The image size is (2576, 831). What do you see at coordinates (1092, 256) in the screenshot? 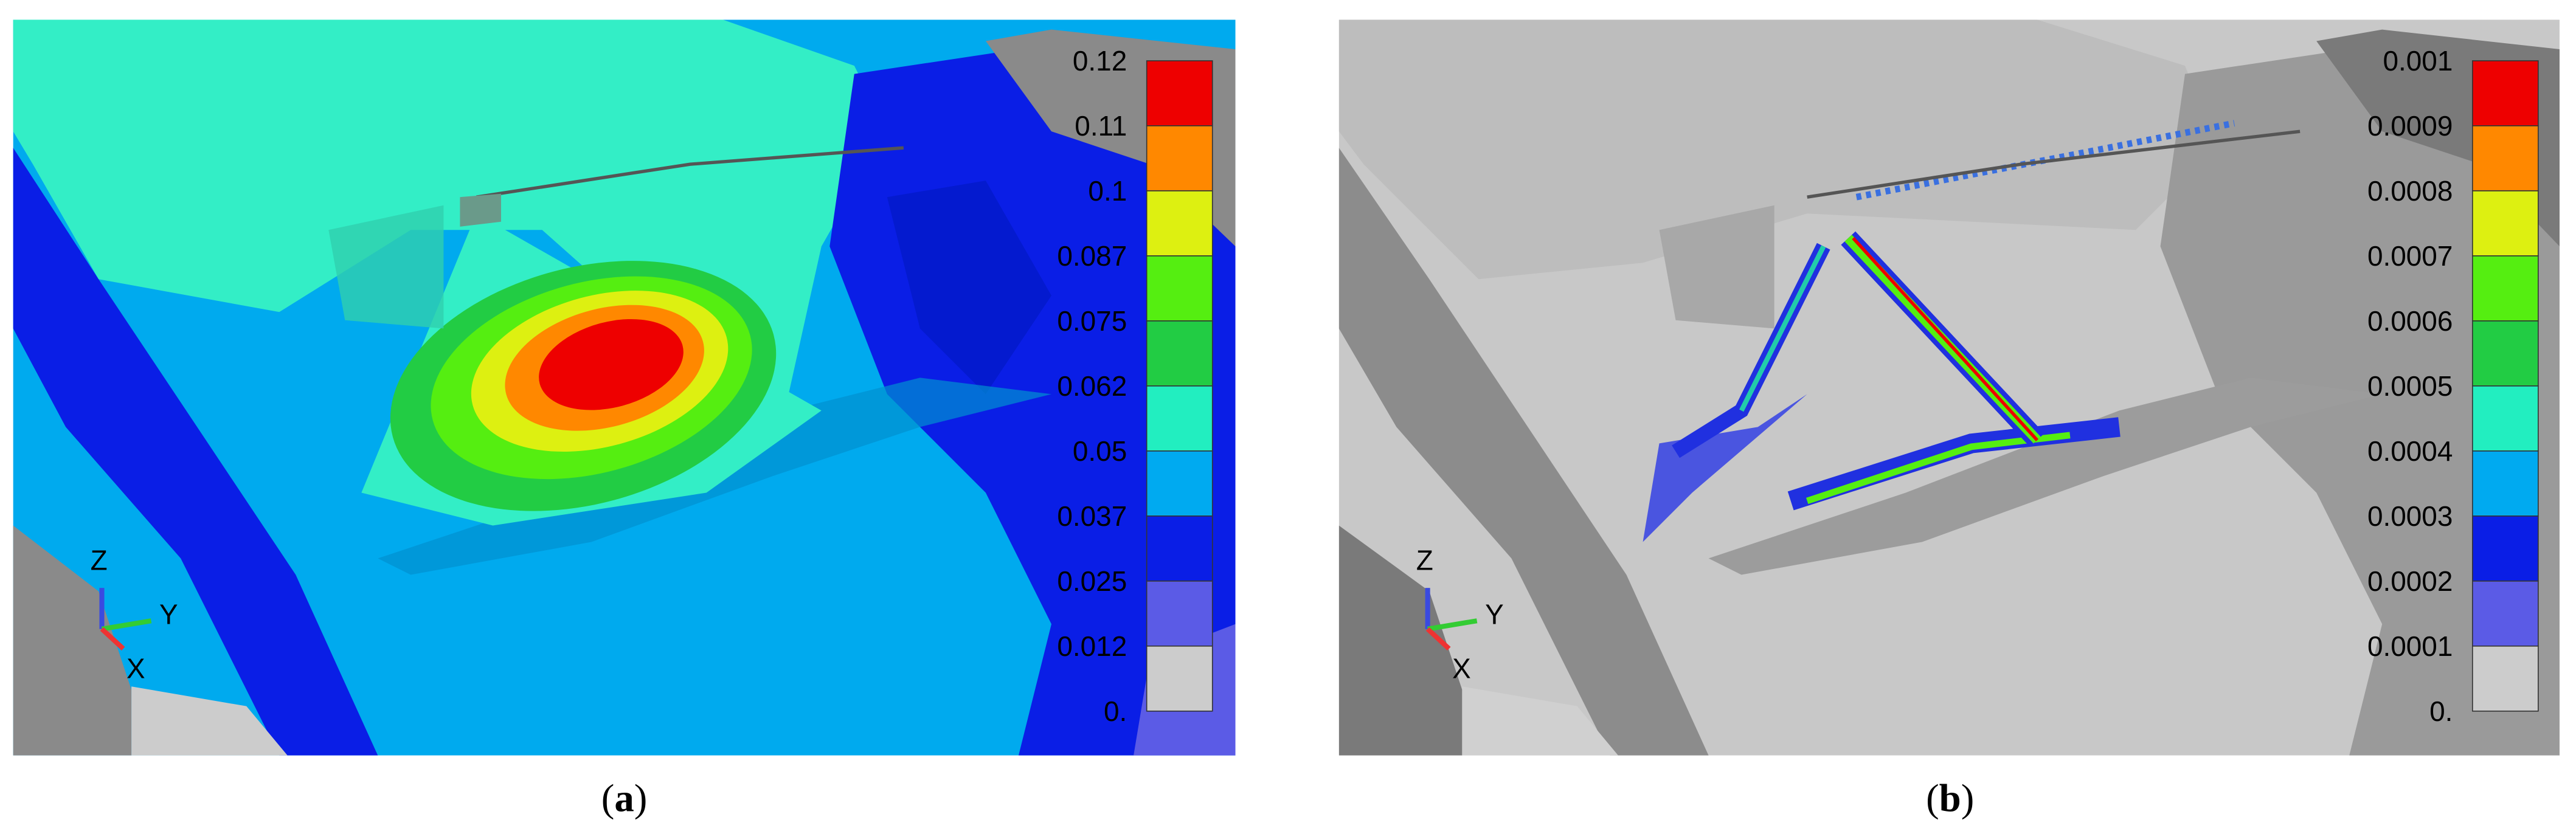
I see `legend-label: 0.087` at bounding box center [1092, 256].